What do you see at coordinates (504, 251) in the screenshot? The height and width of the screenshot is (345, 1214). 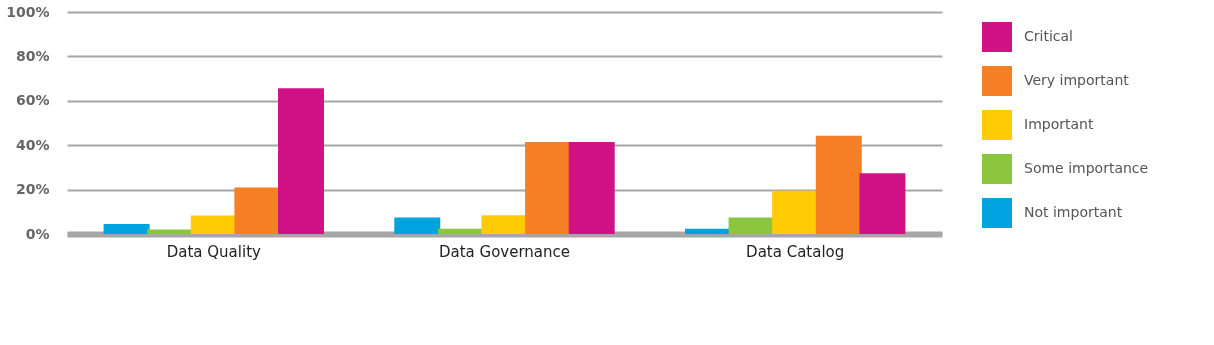 I see `x-tick-label: Data Governance` at bounding box center [504, 251].